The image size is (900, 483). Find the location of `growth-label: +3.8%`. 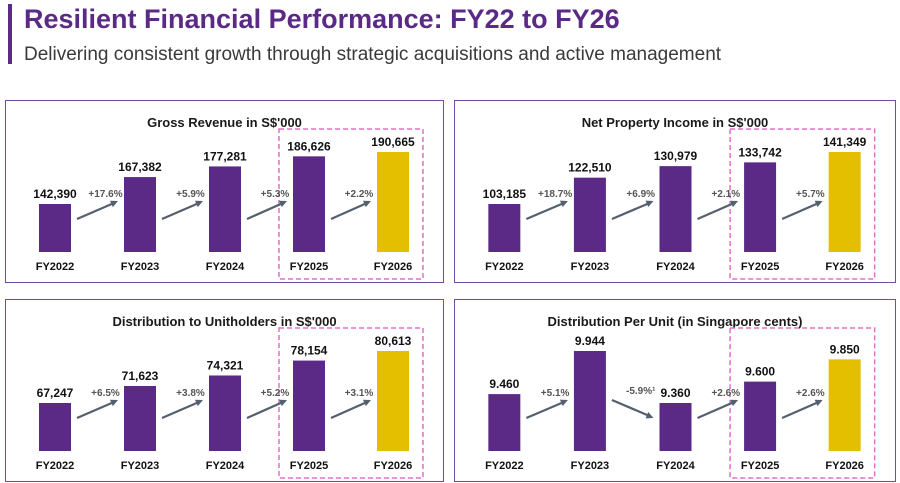

growth-label: +3.8% is located at coordinates (190, 393).